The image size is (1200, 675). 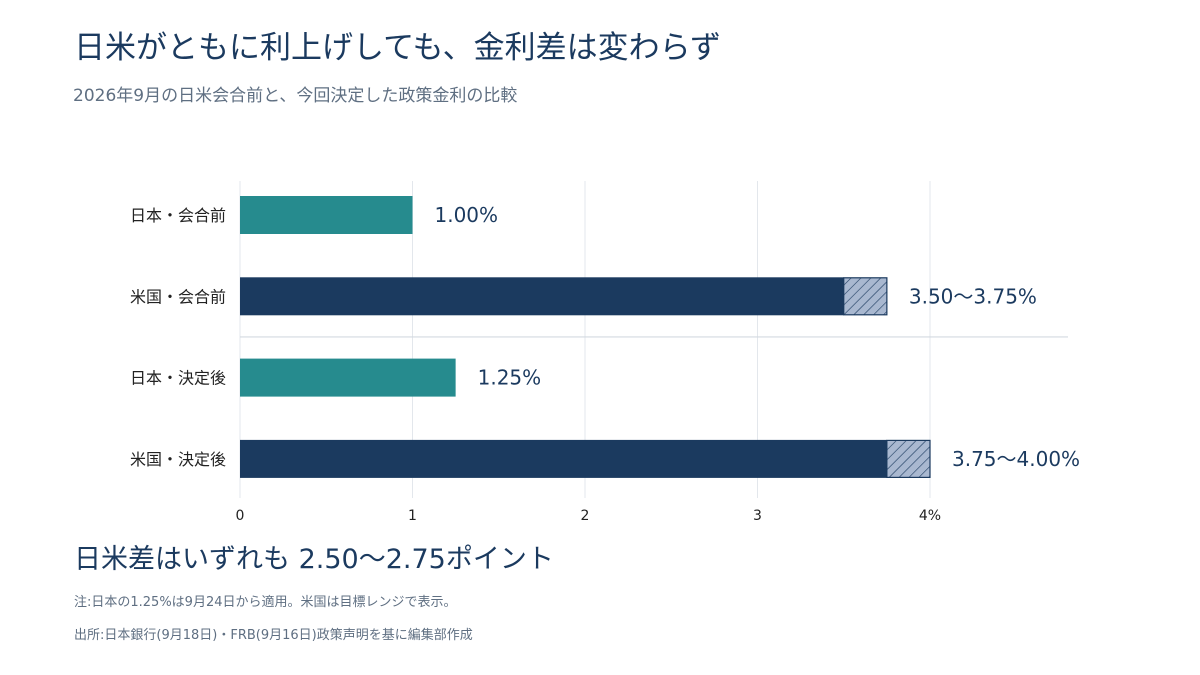 I want to click on value-label: 3.75〜4.00%, so click(x=1016, y=459).